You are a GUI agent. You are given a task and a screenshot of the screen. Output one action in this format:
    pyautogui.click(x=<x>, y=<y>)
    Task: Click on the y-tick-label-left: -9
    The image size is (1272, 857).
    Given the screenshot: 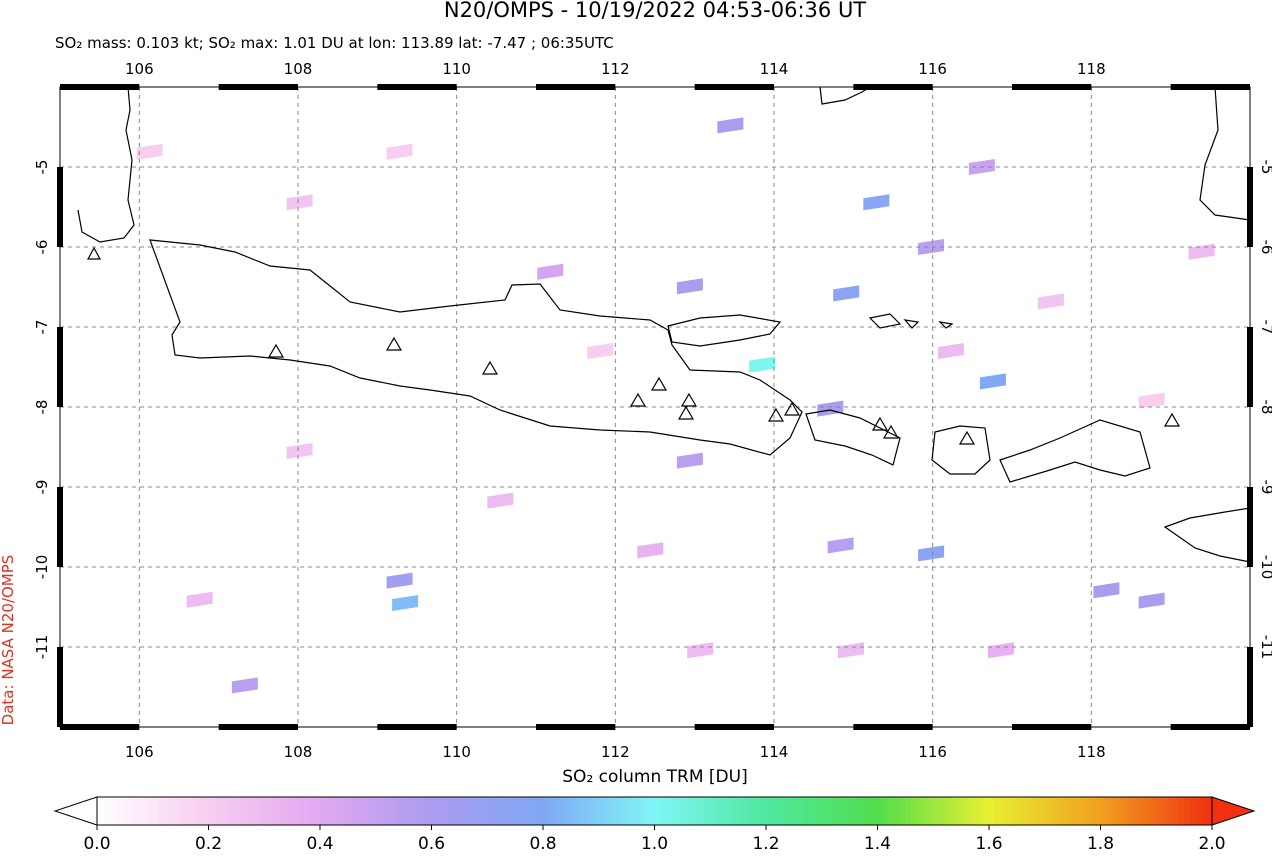 What is the action you would take?
    pyautogui.click(x=42, y=487)
    